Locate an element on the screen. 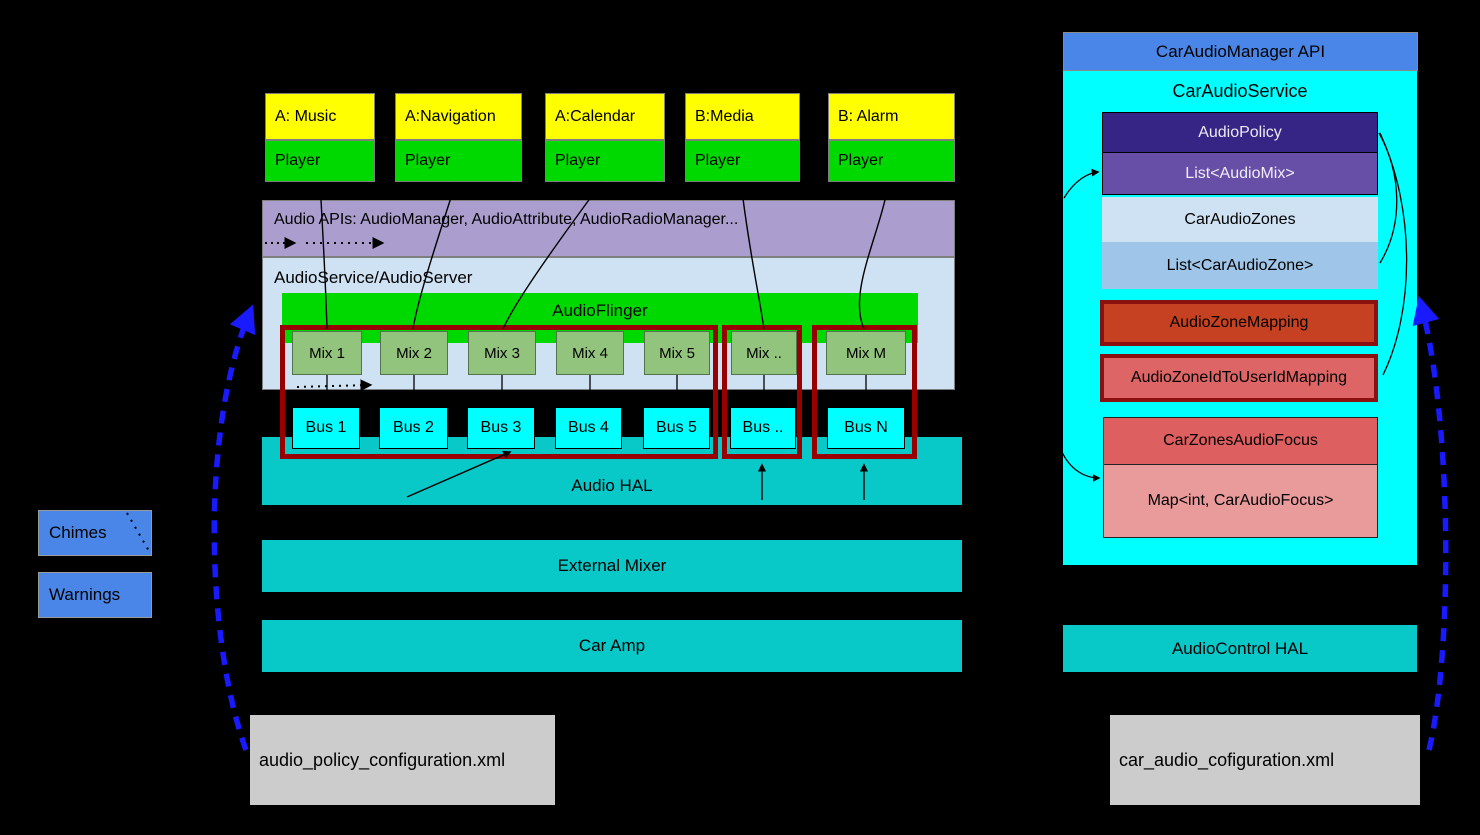 This screenshot has height=835, width=1480. app-box-navigation: A:Navigation is located at coordinates (458, 116).